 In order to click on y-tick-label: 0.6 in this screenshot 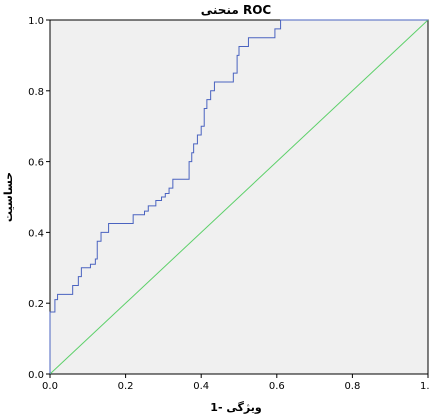, I will do `click(36, 163)`.